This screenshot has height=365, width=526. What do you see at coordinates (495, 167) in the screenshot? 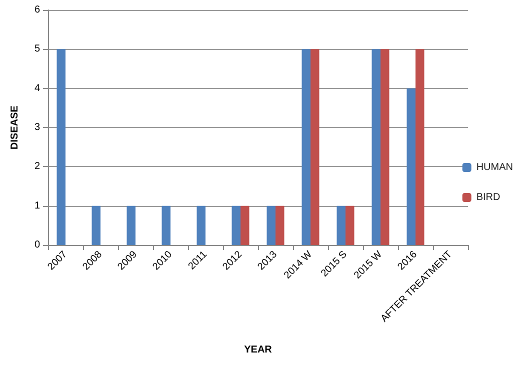
I see `legend-label: HUMAN` at bounding box center [495, 167].